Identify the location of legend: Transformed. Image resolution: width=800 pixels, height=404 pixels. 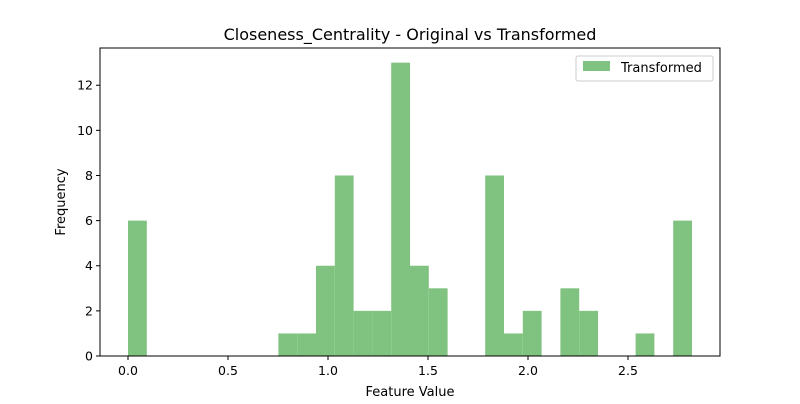
(644, 68).